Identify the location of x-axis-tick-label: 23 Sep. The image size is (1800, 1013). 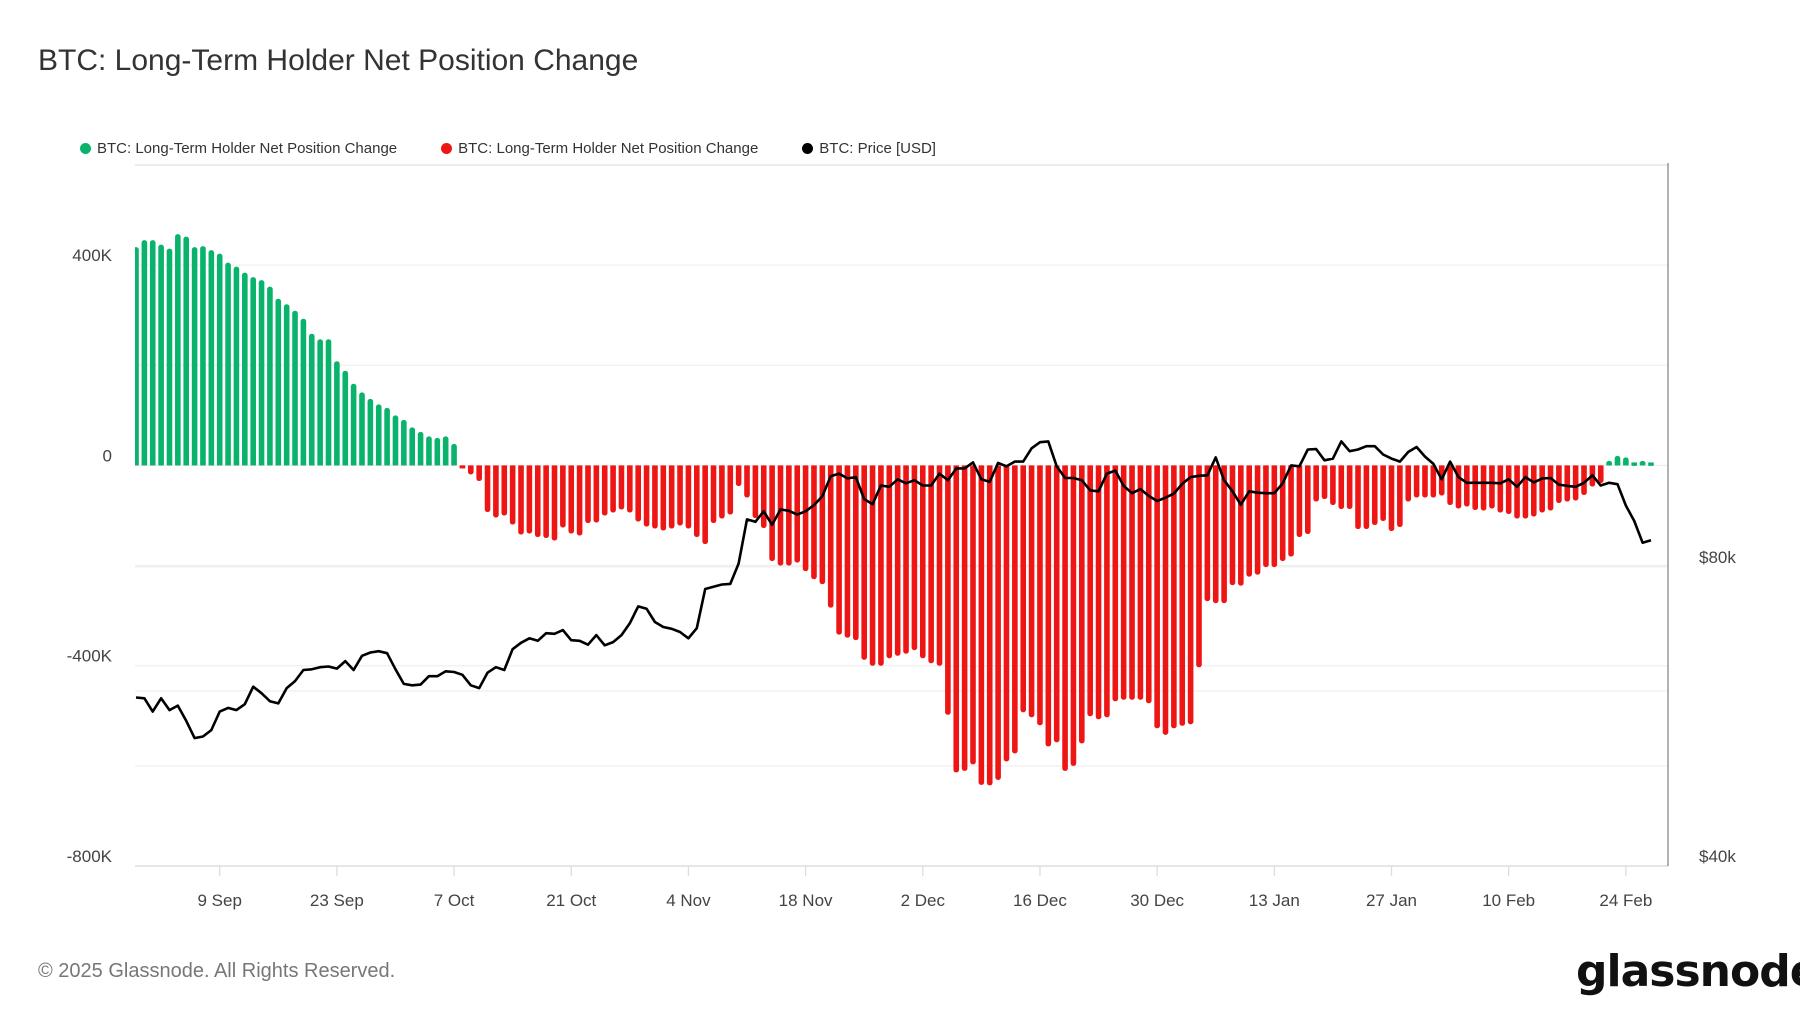
(337, 900).